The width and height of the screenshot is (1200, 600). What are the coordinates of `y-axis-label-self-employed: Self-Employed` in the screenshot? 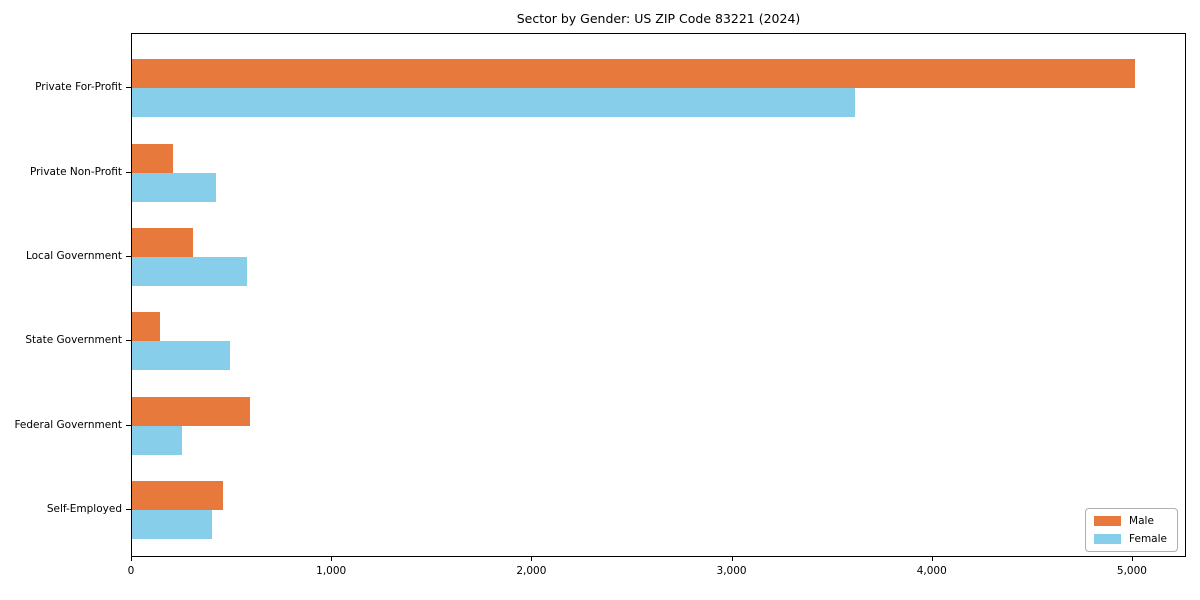 It's located at (84, 508).